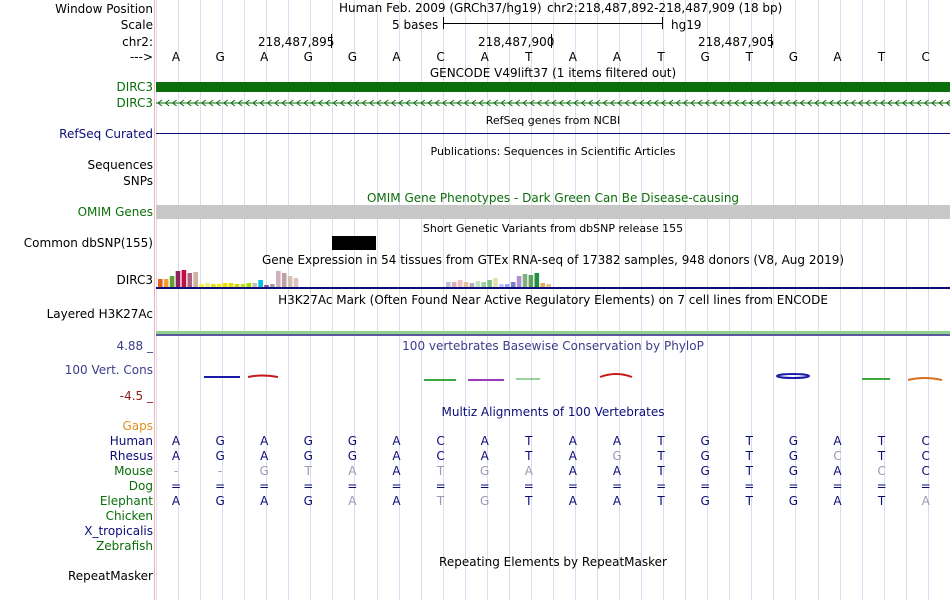 The width and height of the screenshot is (950, 600). What do you see at coordinates (136, 396) in the screenshot?
I see `cons-min-label: -4.5 _` at bounding box center [136, 396].